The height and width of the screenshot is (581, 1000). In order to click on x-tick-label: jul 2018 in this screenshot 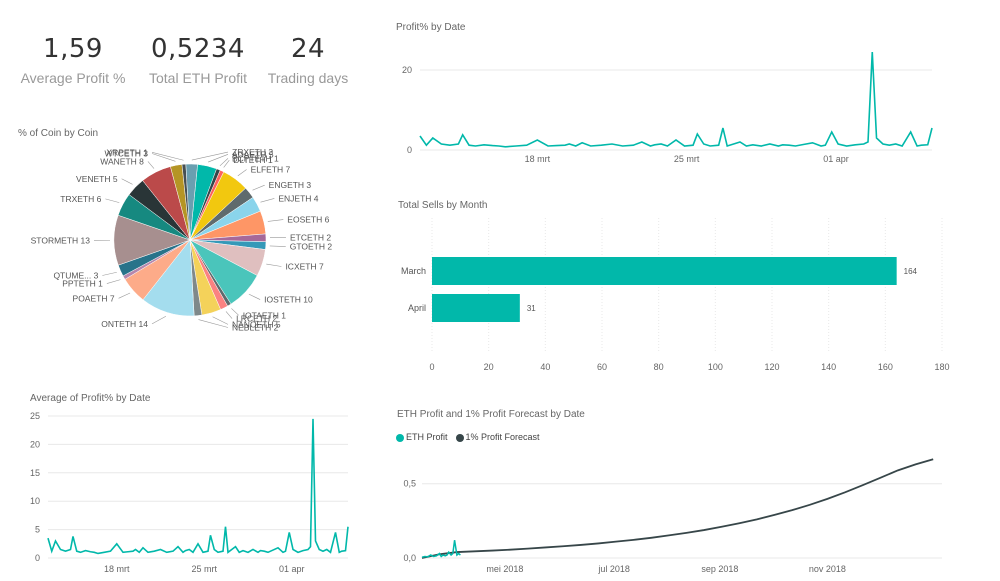, I will do `click(613, 569)`.